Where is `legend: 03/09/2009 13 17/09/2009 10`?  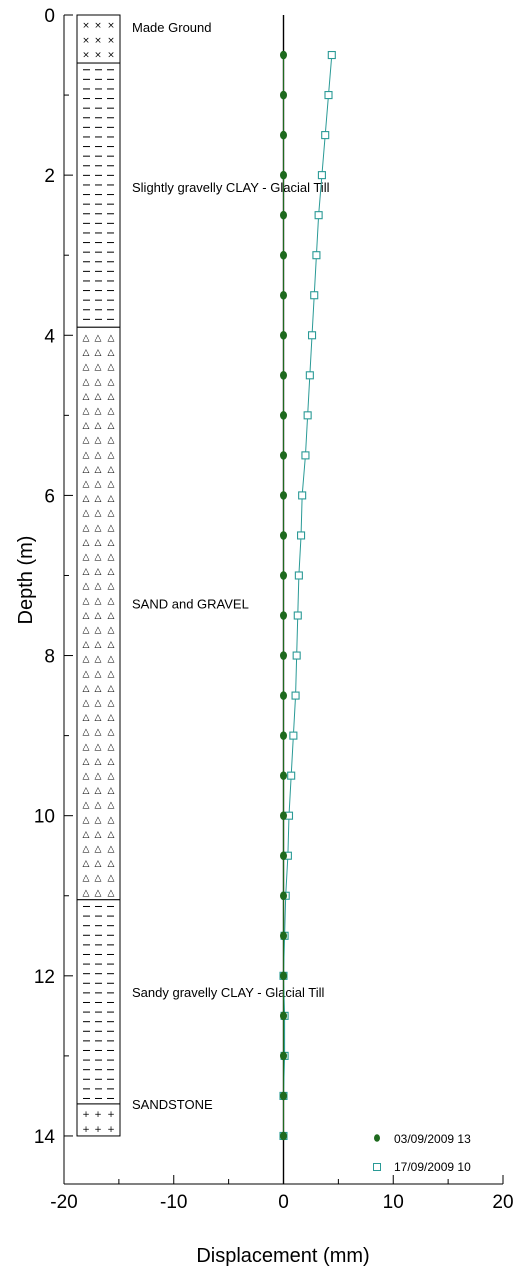 legend: 03/09/2009 13 17/09/2009 10 is located at coordinates (422, 1153).